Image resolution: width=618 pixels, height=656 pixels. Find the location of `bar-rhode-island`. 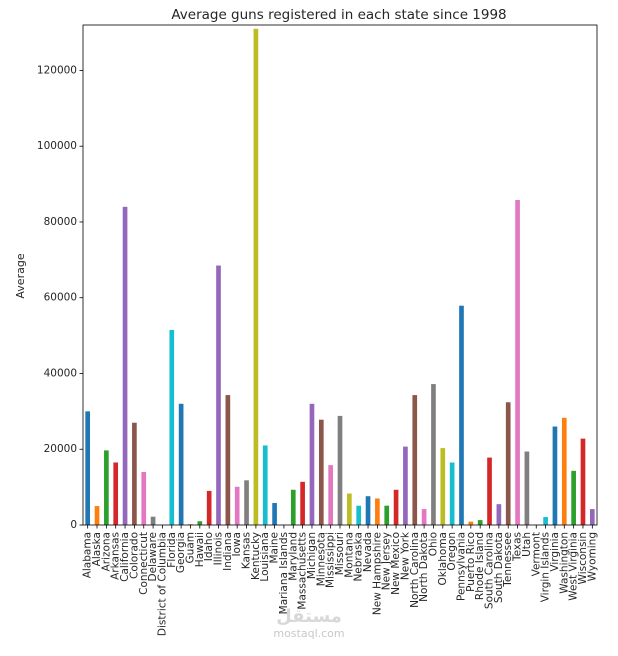

bar-rhode-island is located at coordinates (480, 522).